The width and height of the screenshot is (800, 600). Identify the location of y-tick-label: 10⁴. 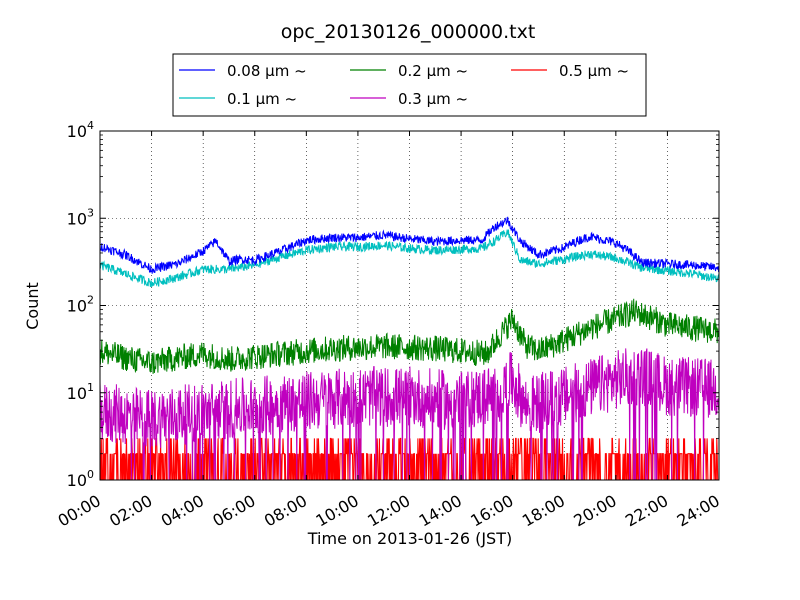
(80, 130).